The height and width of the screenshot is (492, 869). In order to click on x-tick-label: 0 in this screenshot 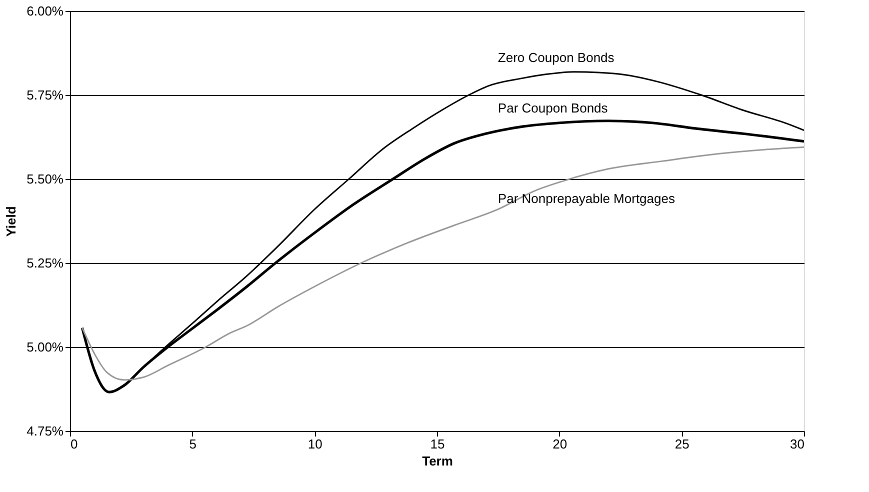, I will do `click(74, 444)`.